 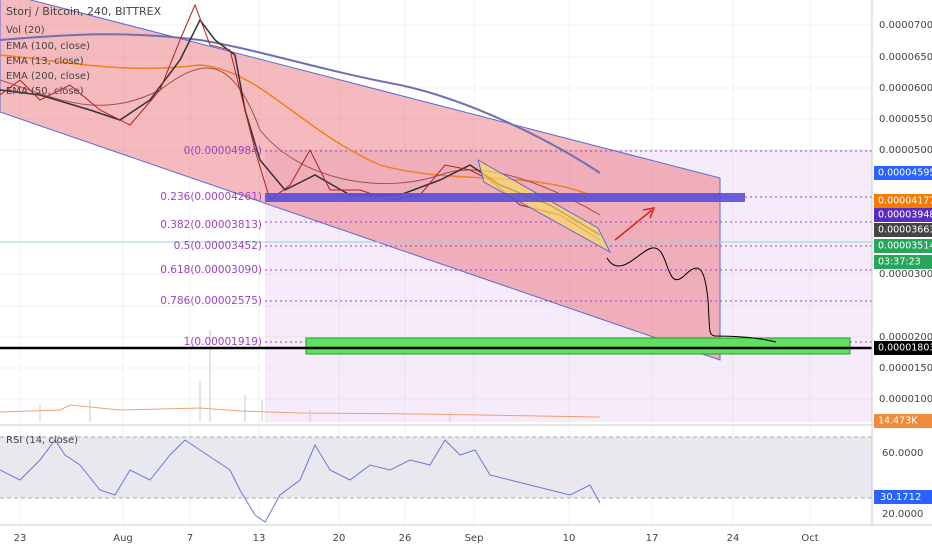 What do you see at coordinates (211, 270) in the screenshot?
I see `fib-label: 0.618(0.00003090)` at bounding box center [211, 270].